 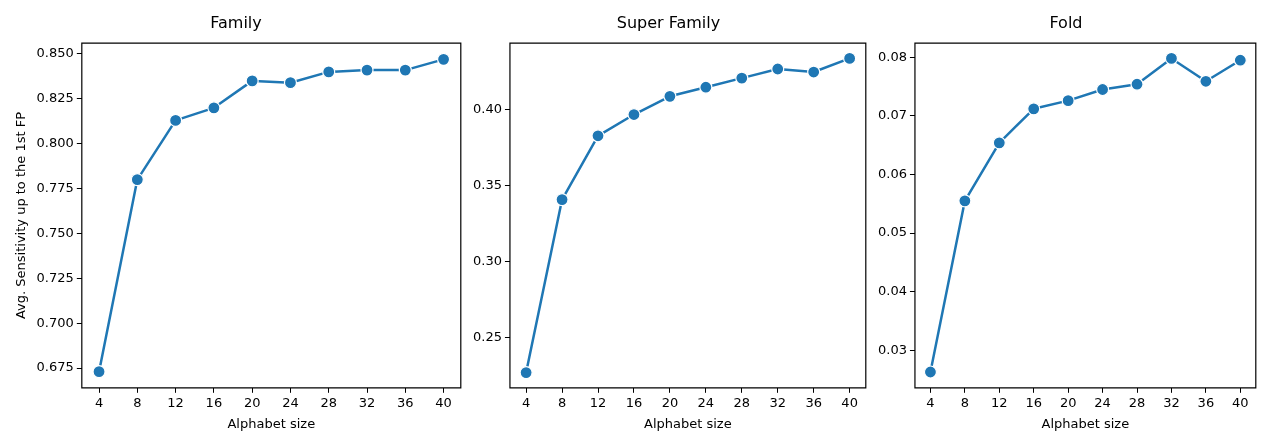 I want to click on y-tick-label: 0.06, so click(x=892, y=173).